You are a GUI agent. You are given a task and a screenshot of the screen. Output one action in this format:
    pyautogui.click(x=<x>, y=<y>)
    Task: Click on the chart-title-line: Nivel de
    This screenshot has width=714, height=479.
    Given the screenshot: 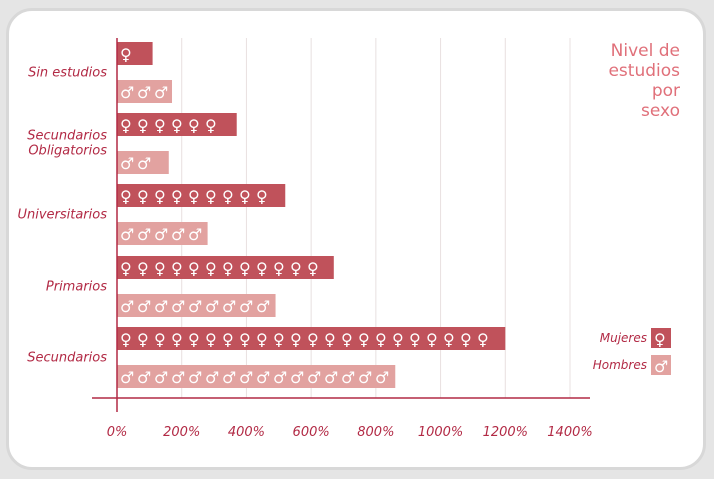 What is the action you would take?
    pyautogui.click(x=645, y=51)
    